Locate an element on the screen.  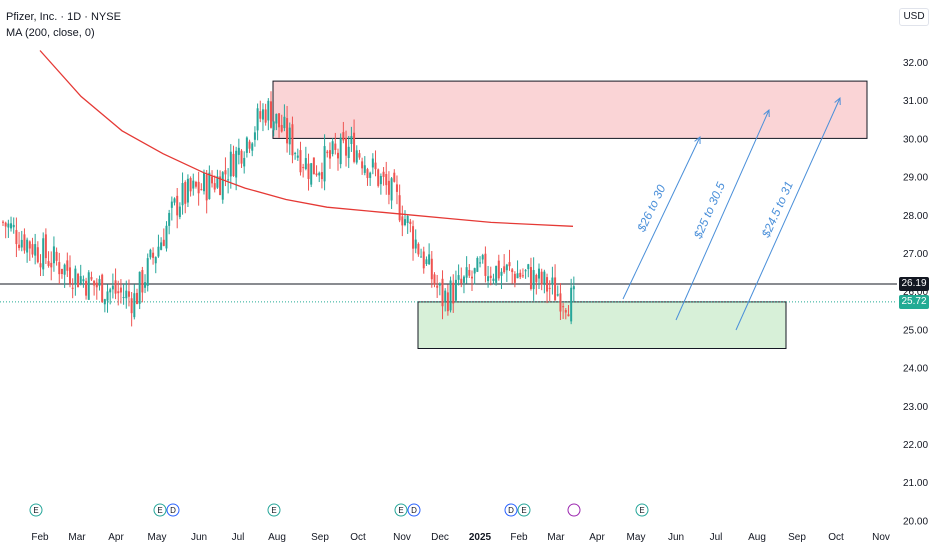
time-tick-label: 2025 is located at coordinates (480, 537).